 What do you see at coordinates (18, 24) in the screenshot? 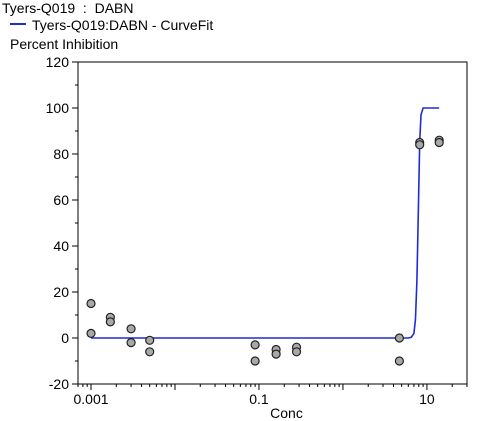
I see `legend-line-swatch` at bounding box center [18, 24].